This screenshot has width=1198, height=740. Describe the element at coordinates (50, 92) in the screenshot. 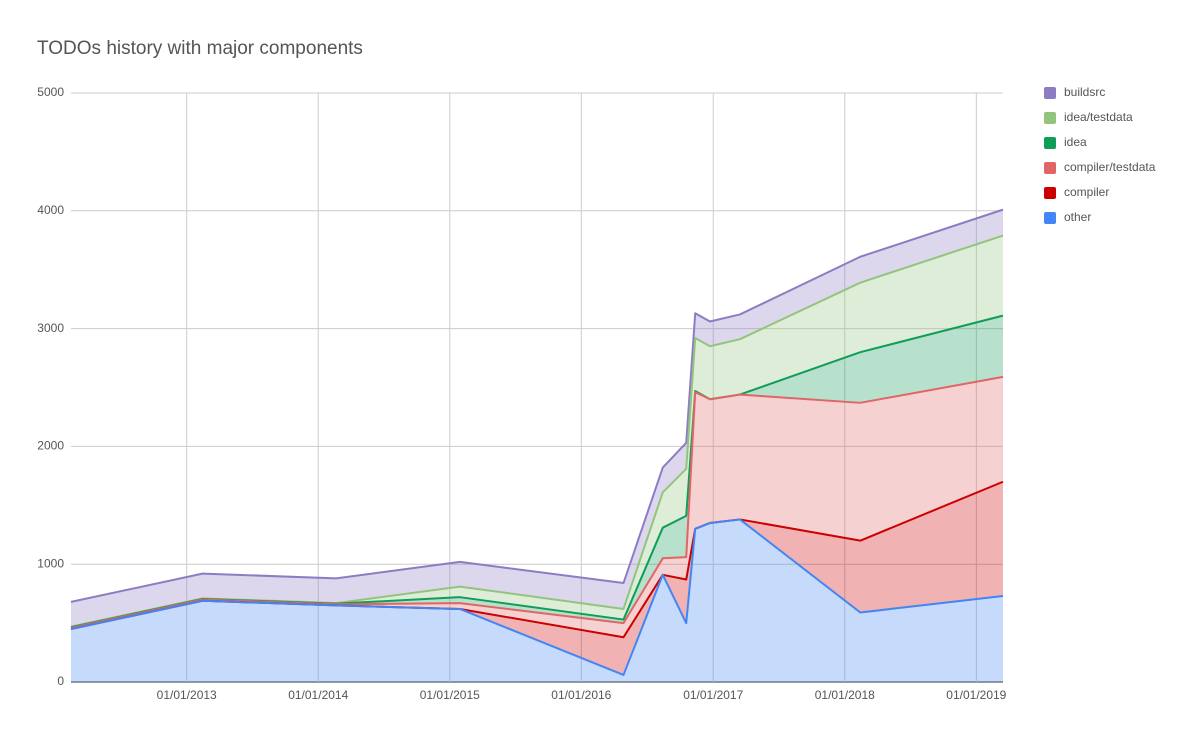

I see `y-tick-label: 5000` at that location.